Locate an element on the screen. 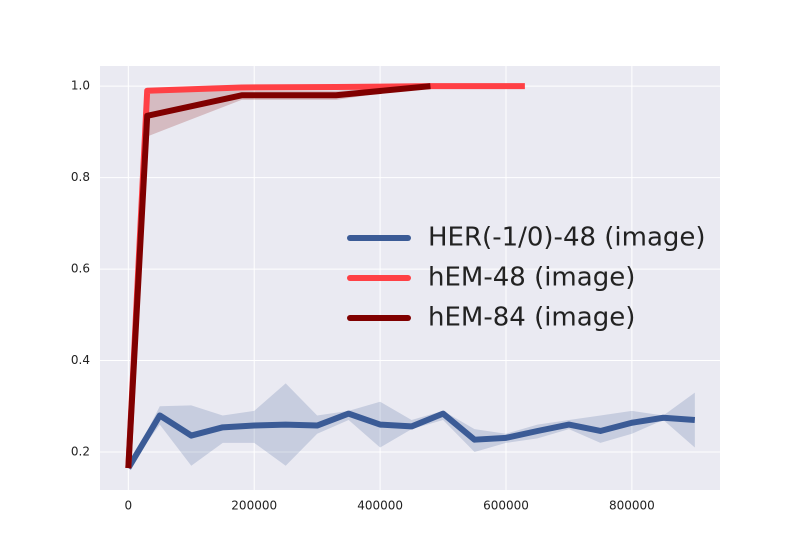  y-tick-label: 0.4 is located at coordinates (80, 360).